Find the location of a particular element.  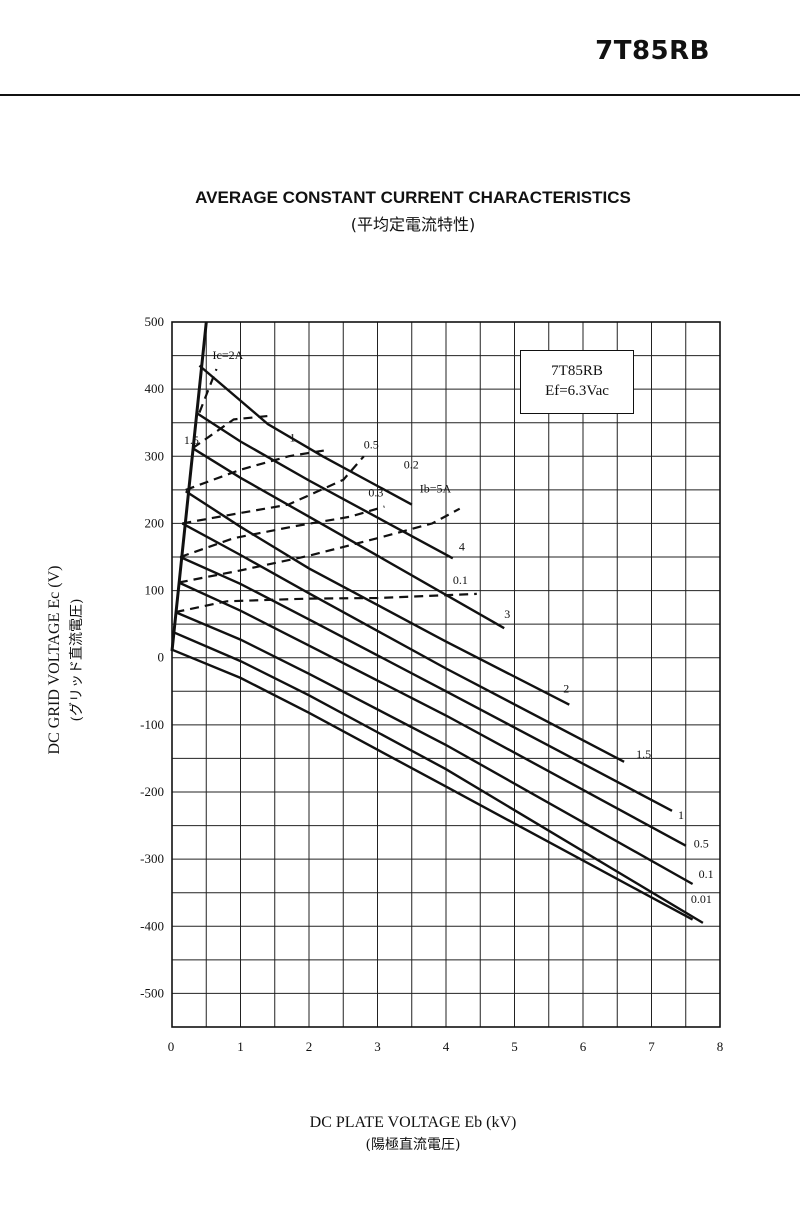

x-axis-label-jp: (陽極直流電圧) is located at coordinates (413, 1145).